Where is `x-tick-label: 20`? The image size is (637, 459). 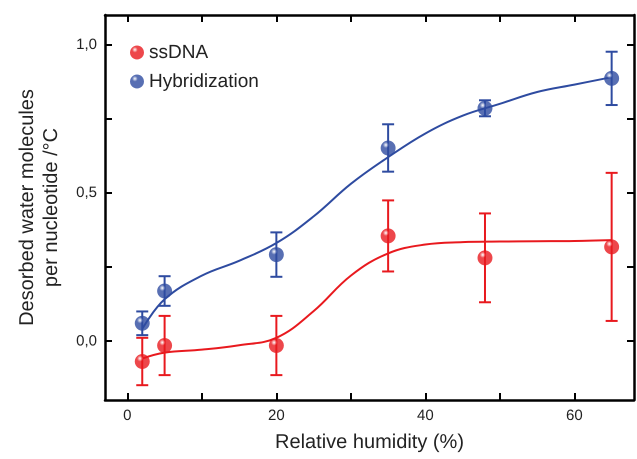 x-tick-label: 20 is located at coordinates (276, 415).